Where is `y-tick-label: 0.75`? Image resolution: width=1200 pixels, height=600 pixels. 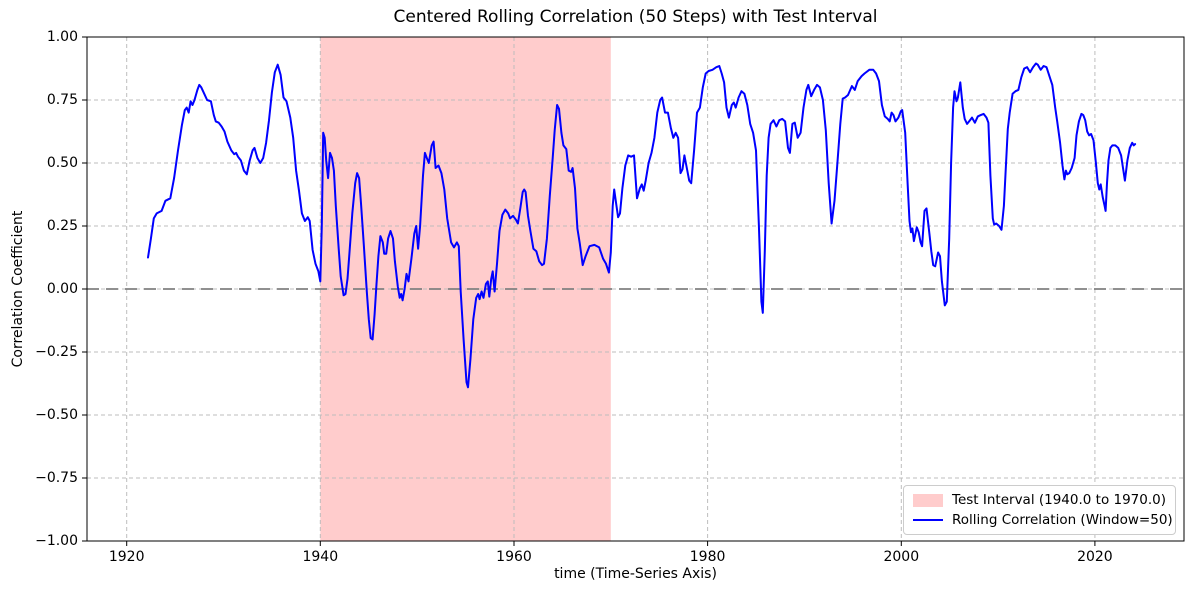
y-tick-label: 0.75 is located at coordinates (62, 100).